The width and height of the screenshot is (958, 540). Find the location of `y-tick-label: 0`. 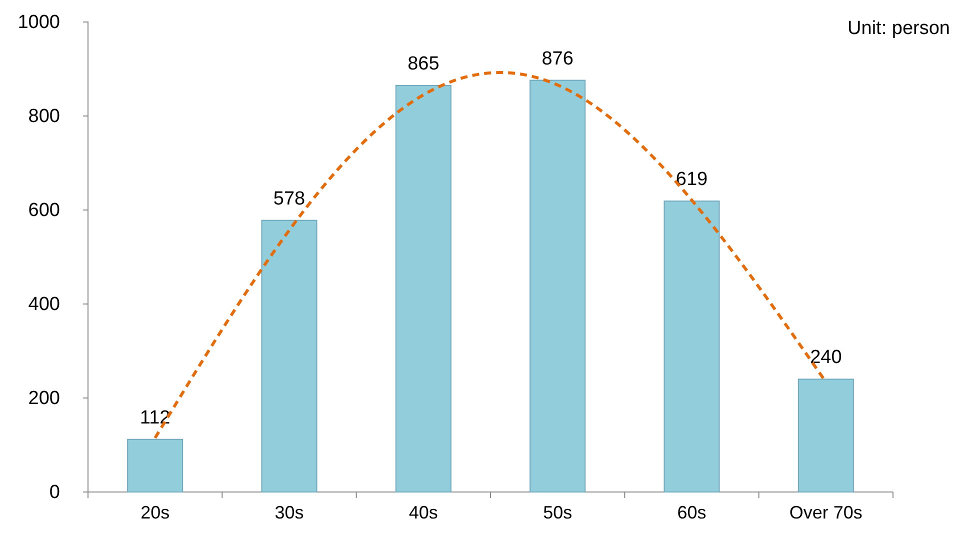

y-tick-label: 0 is located at coordinates (54, 493).